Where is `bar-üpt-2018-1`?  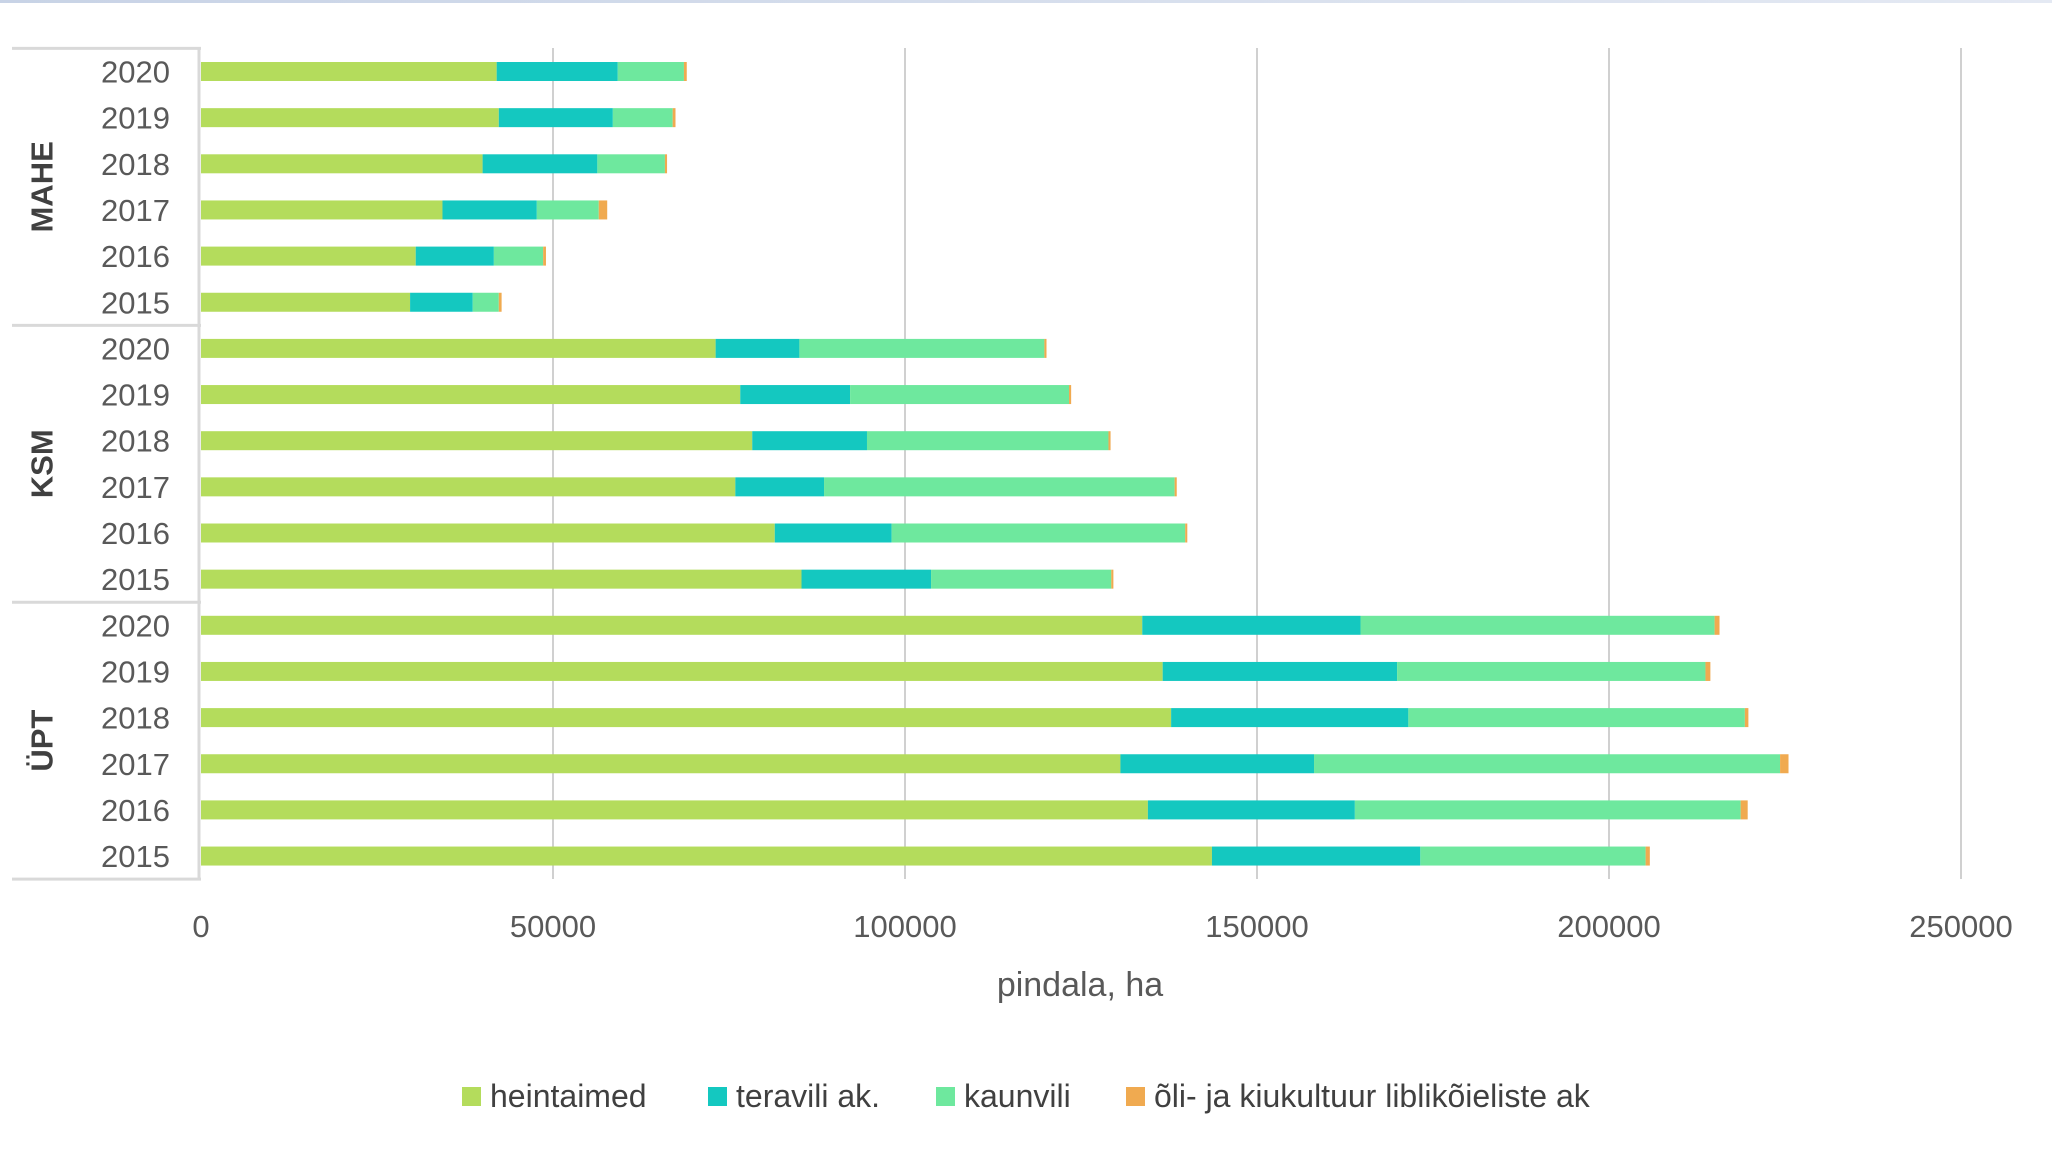
bar-üpt-2018-1 is located at coordinates (686, 718).